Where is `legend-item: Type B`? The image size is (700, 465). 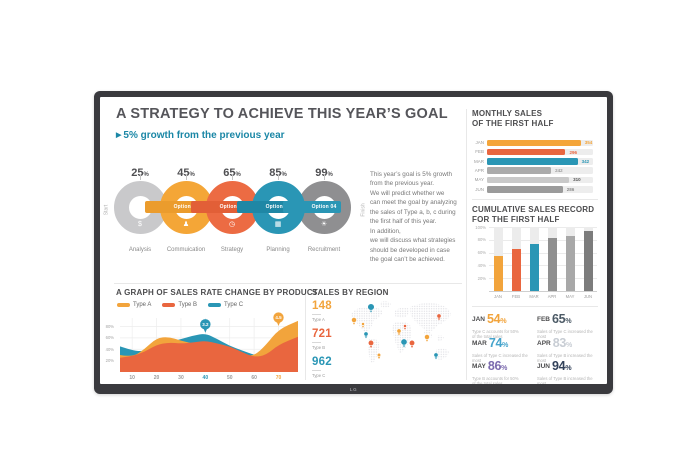
legend-item: Type B is located at coordinates (179, 305).